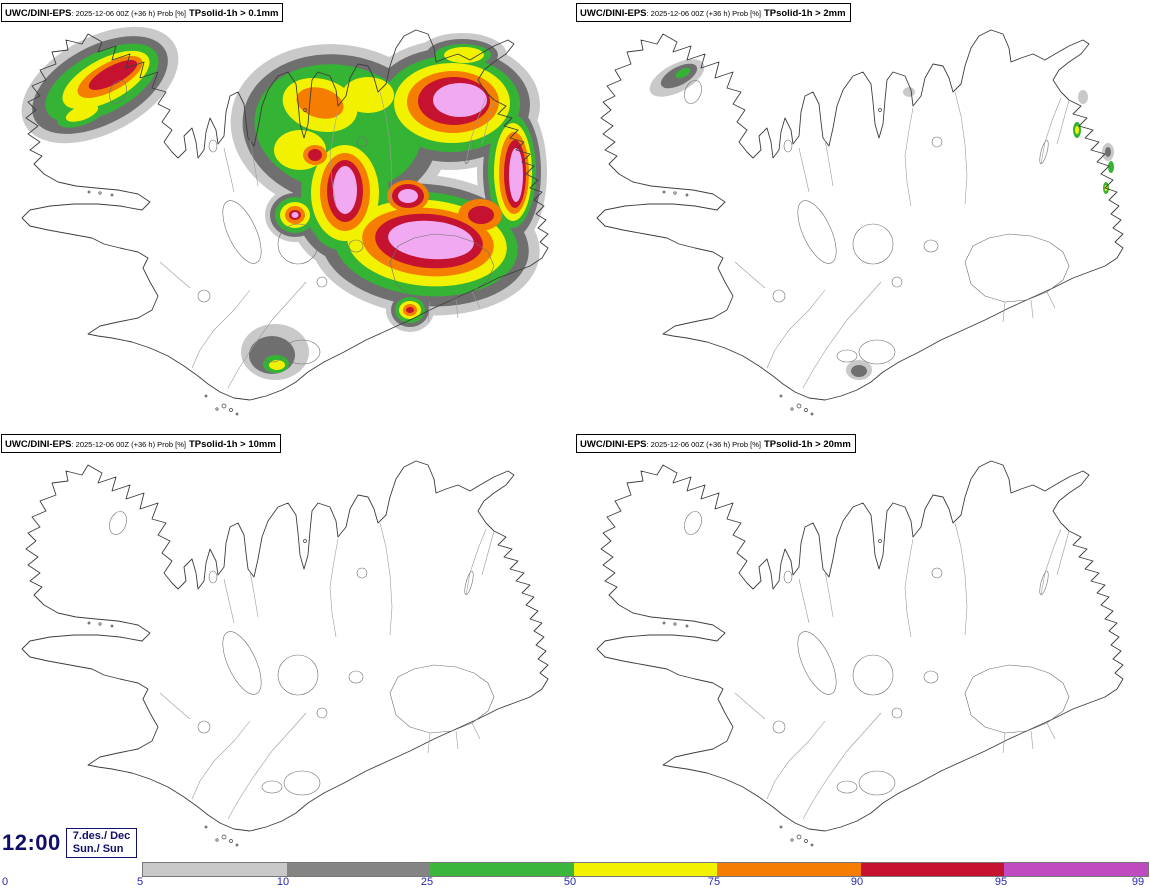 The image size is (1150, 891). What do you see at coordinates (283, 882) in the screenshot?
I see `colorbar-tick-label: 10` at bounding box center [283, 882].